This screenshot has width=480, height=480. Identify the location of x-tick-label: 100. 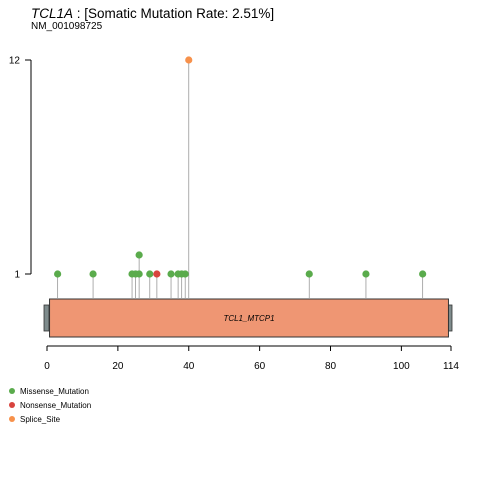
(401, 366).